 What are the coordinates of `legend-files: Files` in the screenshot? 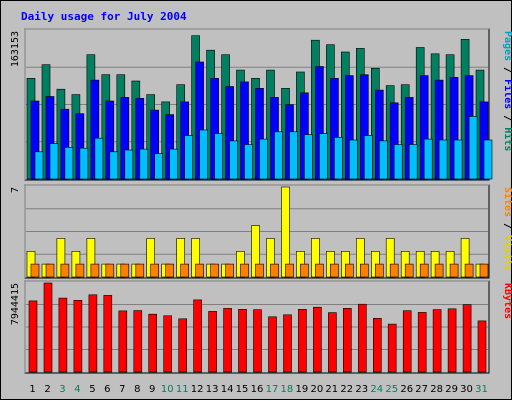 It's located at (507, 94).